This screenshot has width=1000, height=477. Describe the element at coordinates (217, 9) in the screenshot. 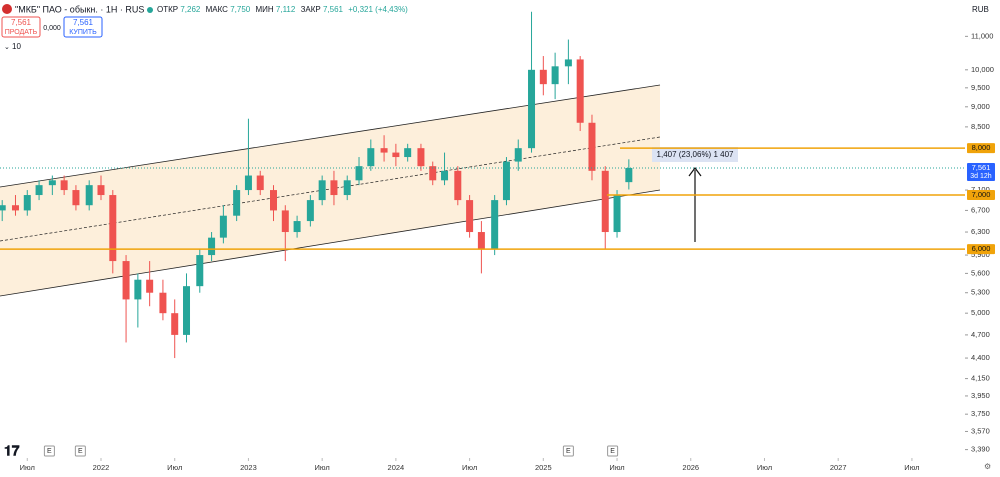

I see `high-label: МАКС` at that location.